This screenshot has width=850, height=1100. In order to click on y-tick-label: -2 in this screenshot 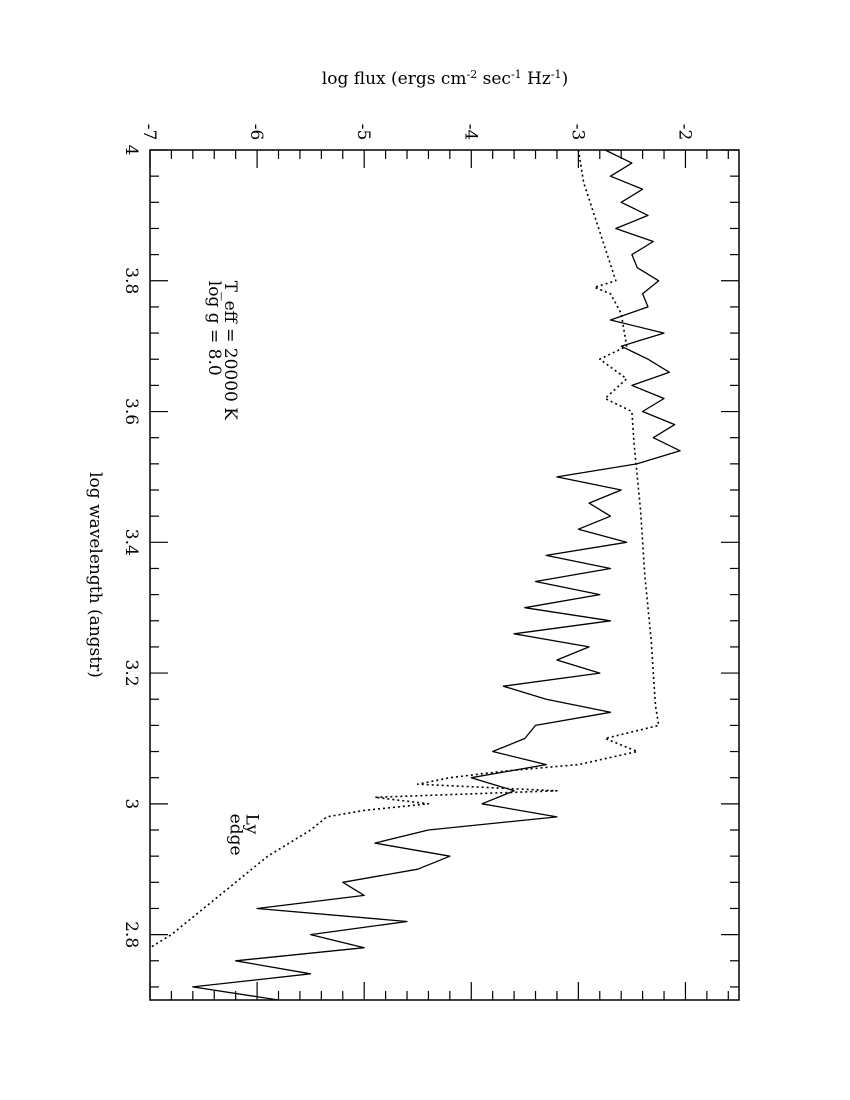, I will do `click(684, 132)`.